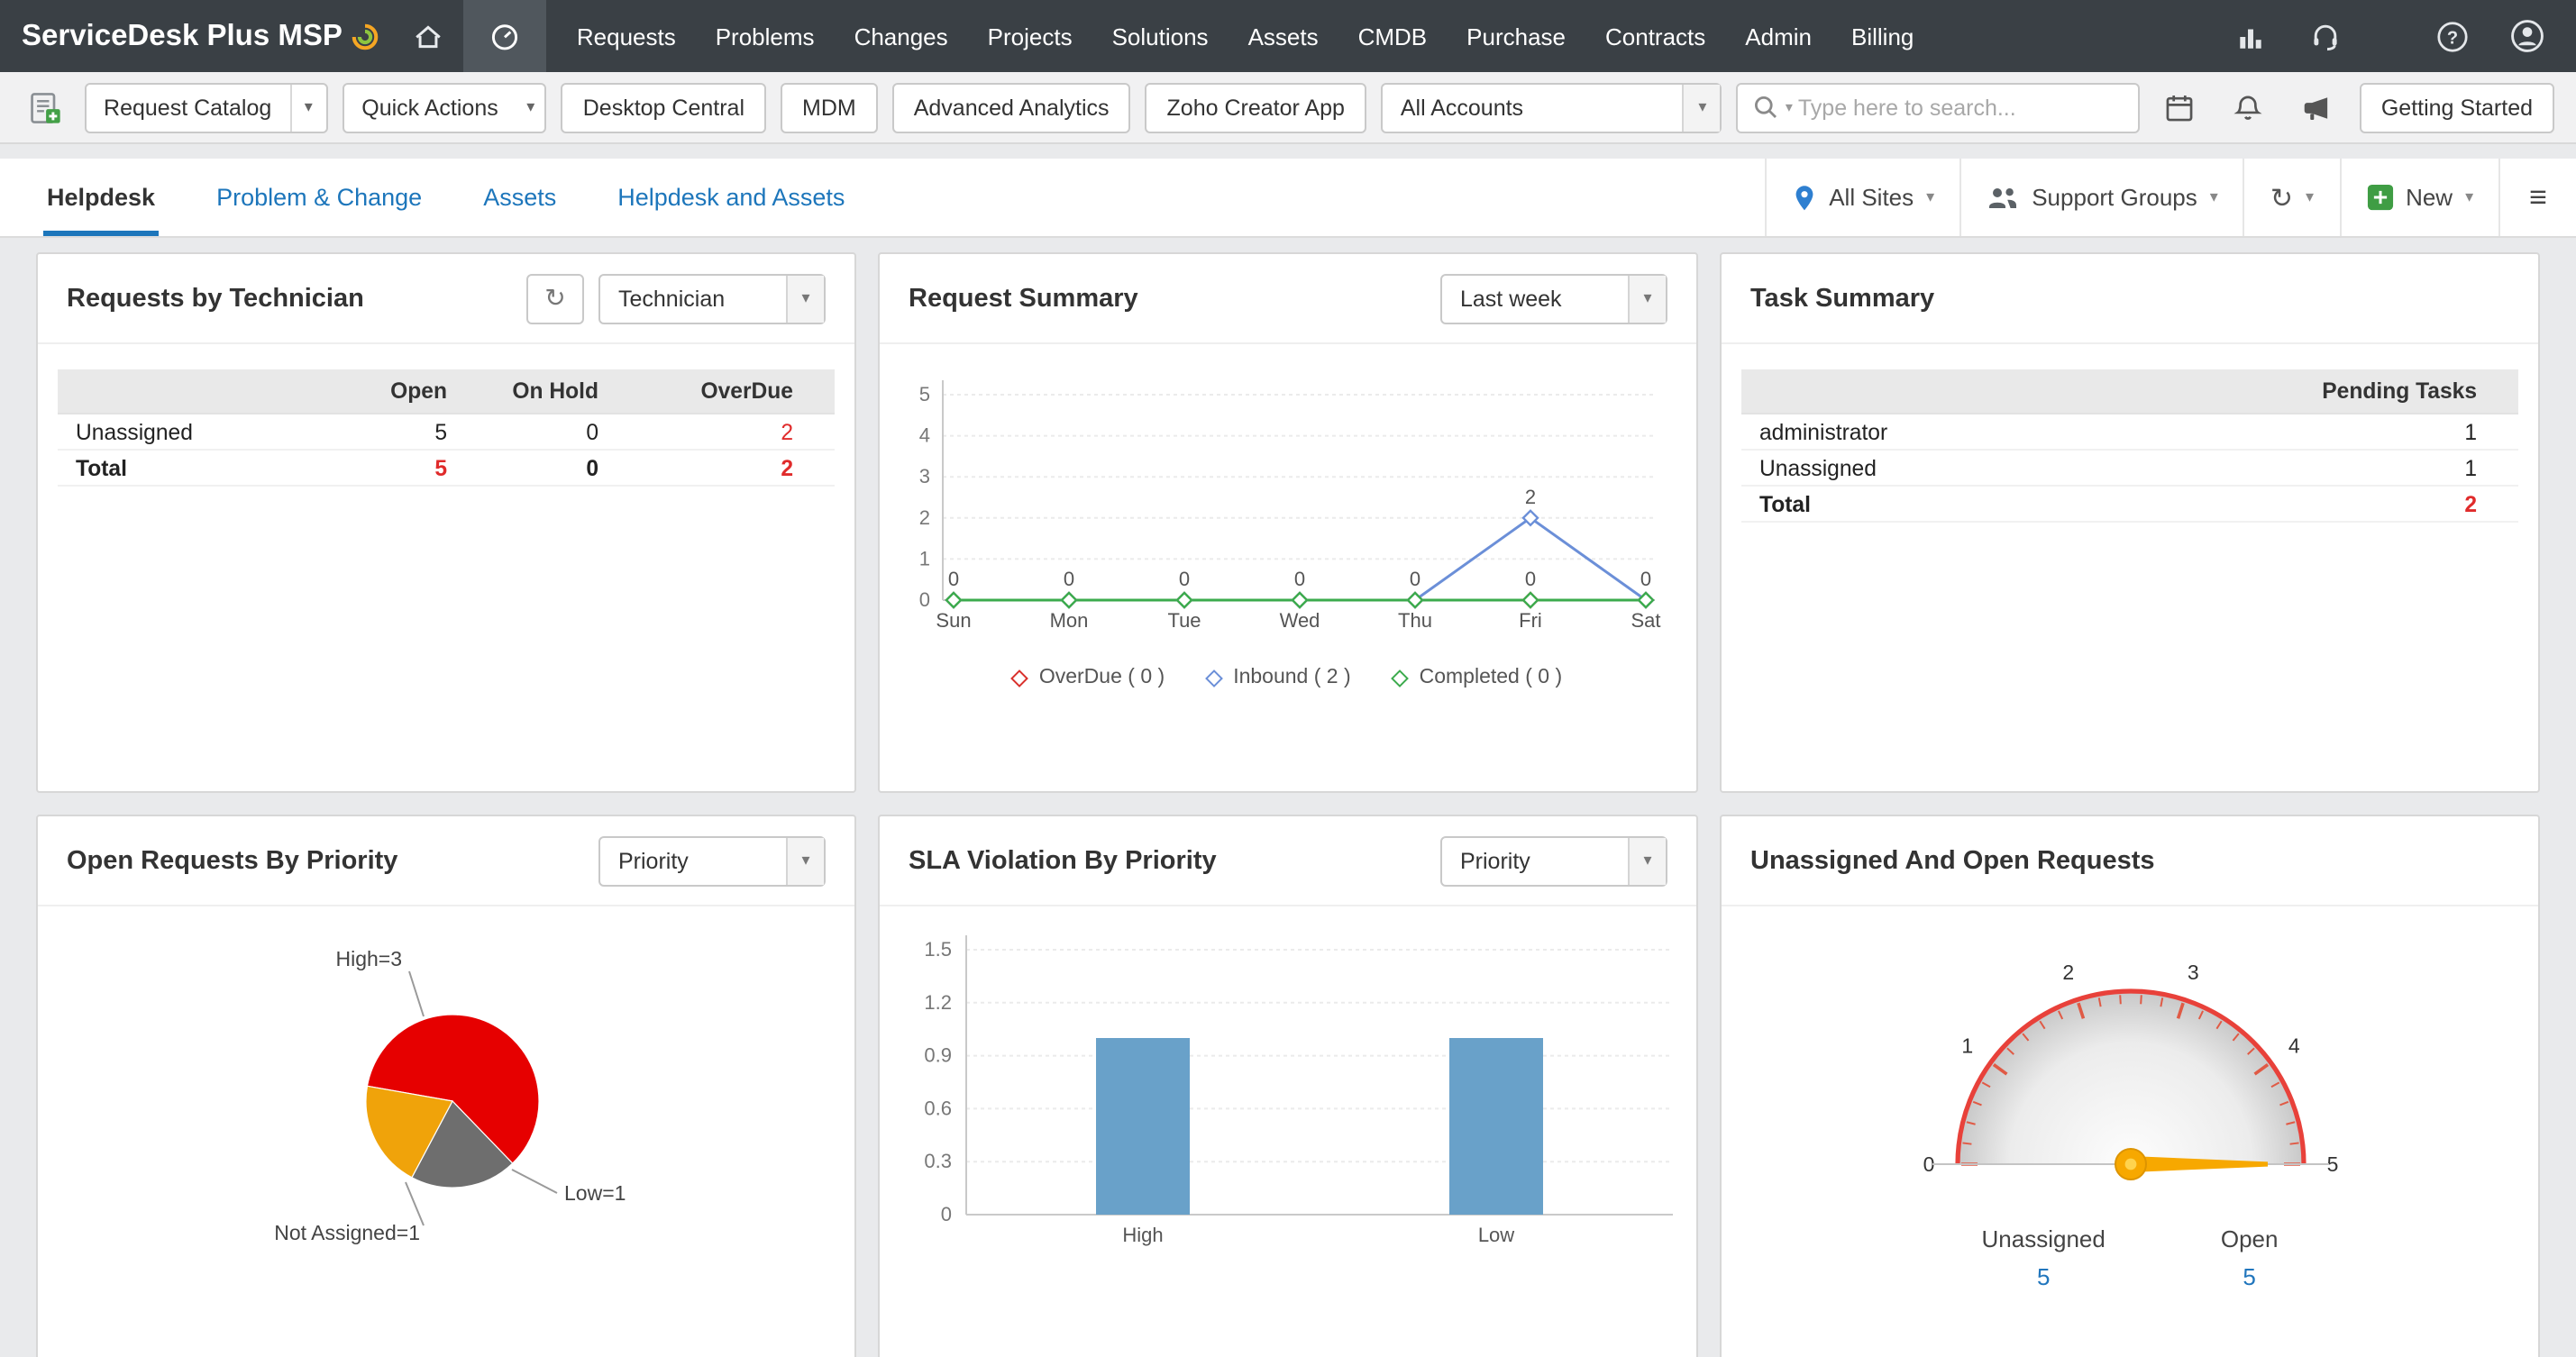  Describe the element at coordinates (201, 36) in the screenshot. I see `app-logo: ServiceDesk Plus MSP` at that location.